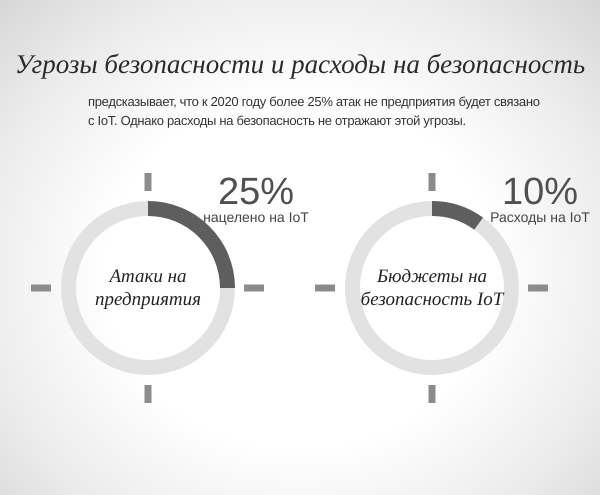  Describe the element at coordinates (300, 64) in the screenshot. I see `chart-title: Угрозы безопасности и расходы на безопасность` at that location.